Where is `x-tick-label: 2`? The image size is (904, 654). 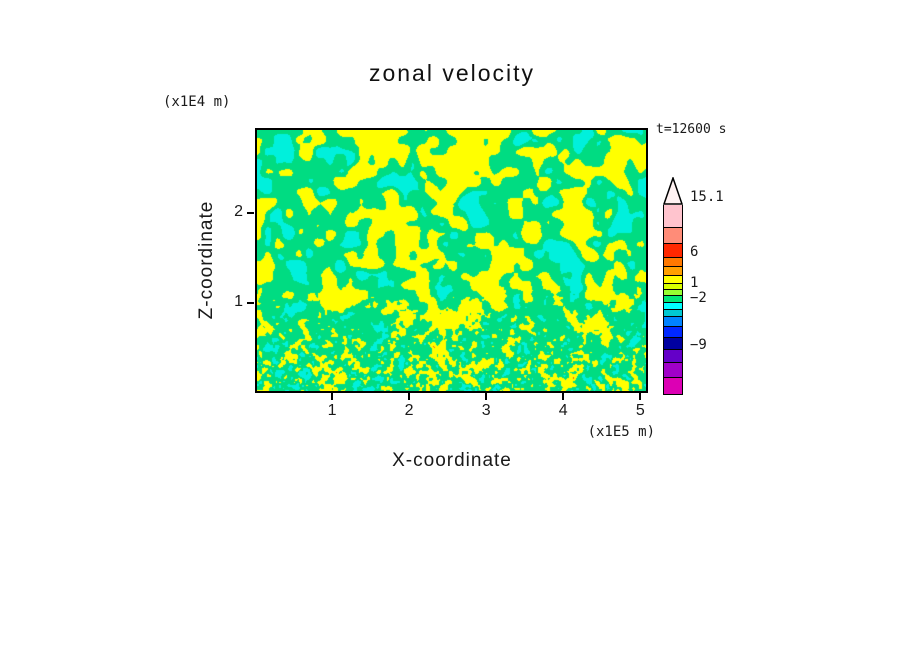 x-tick-label: 2 is located at coordinates (409, 410).